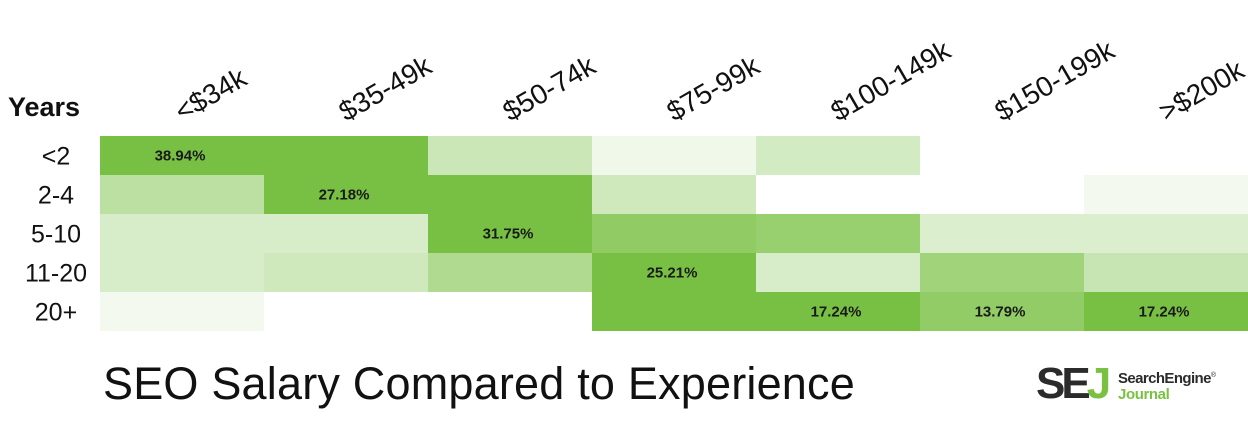 The height and width of the screenshot is (433, 1248). What do you see at coordinates (56, 274) in the screenshot?
I see `row-label: 11-20` at bounding box center [56, 274].